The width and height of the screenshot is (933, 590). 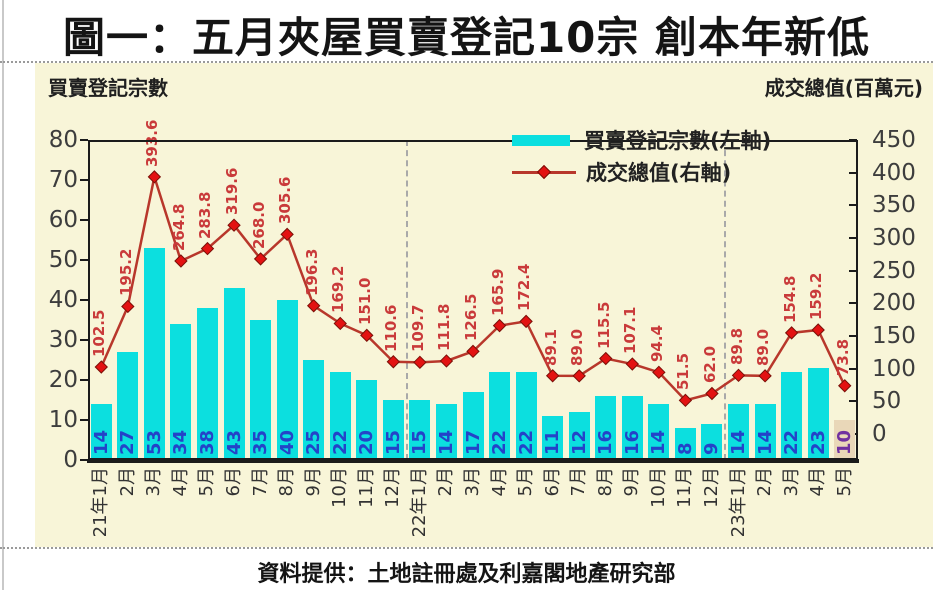 I want to click on right-axis-tick-label: 450, so click(x=894, y=140).